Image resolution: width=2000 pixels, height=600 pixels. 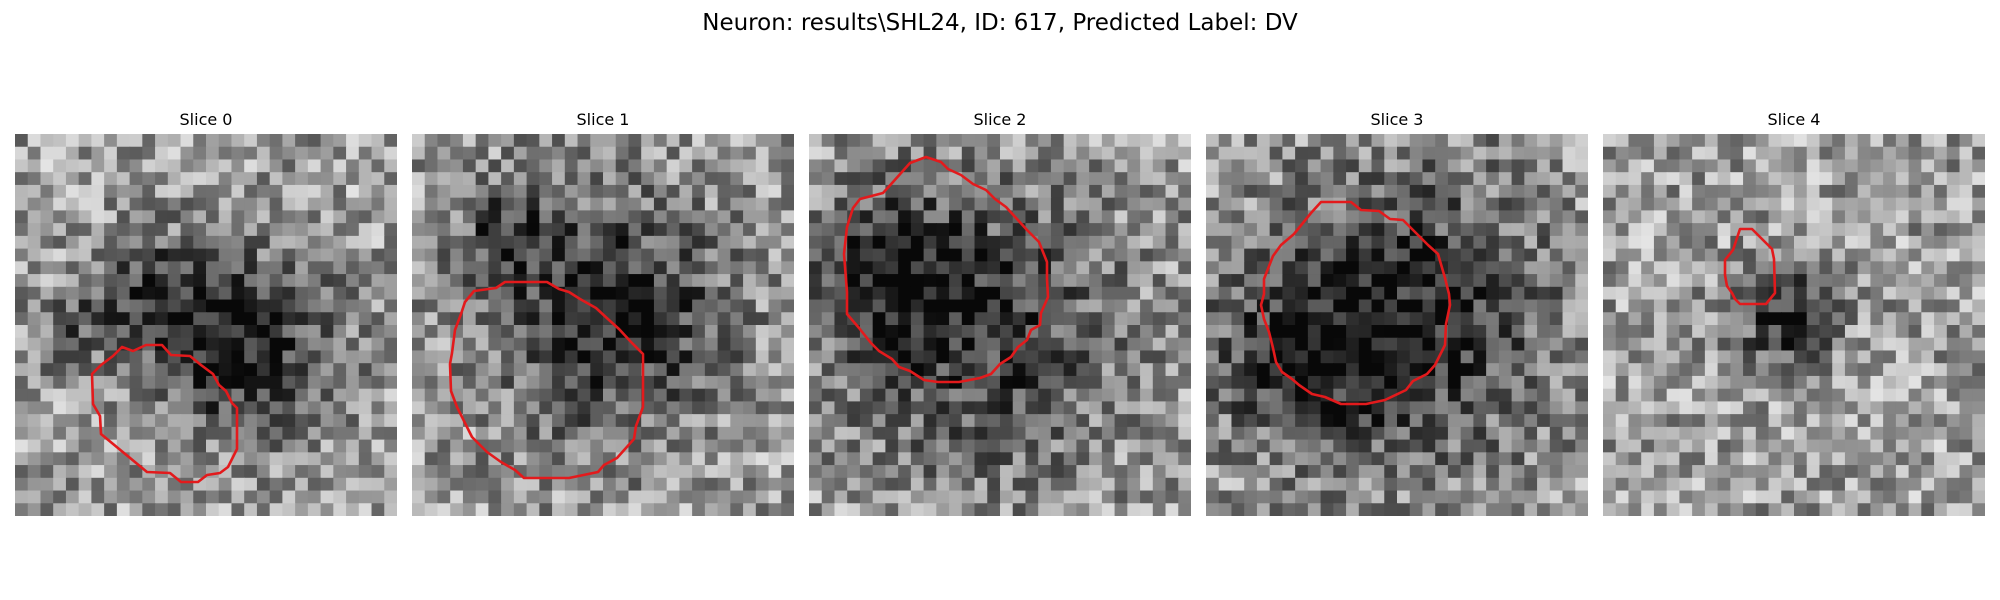 I want to click on slice-panel-2: Slice 2, so click(x=1000, y=120).